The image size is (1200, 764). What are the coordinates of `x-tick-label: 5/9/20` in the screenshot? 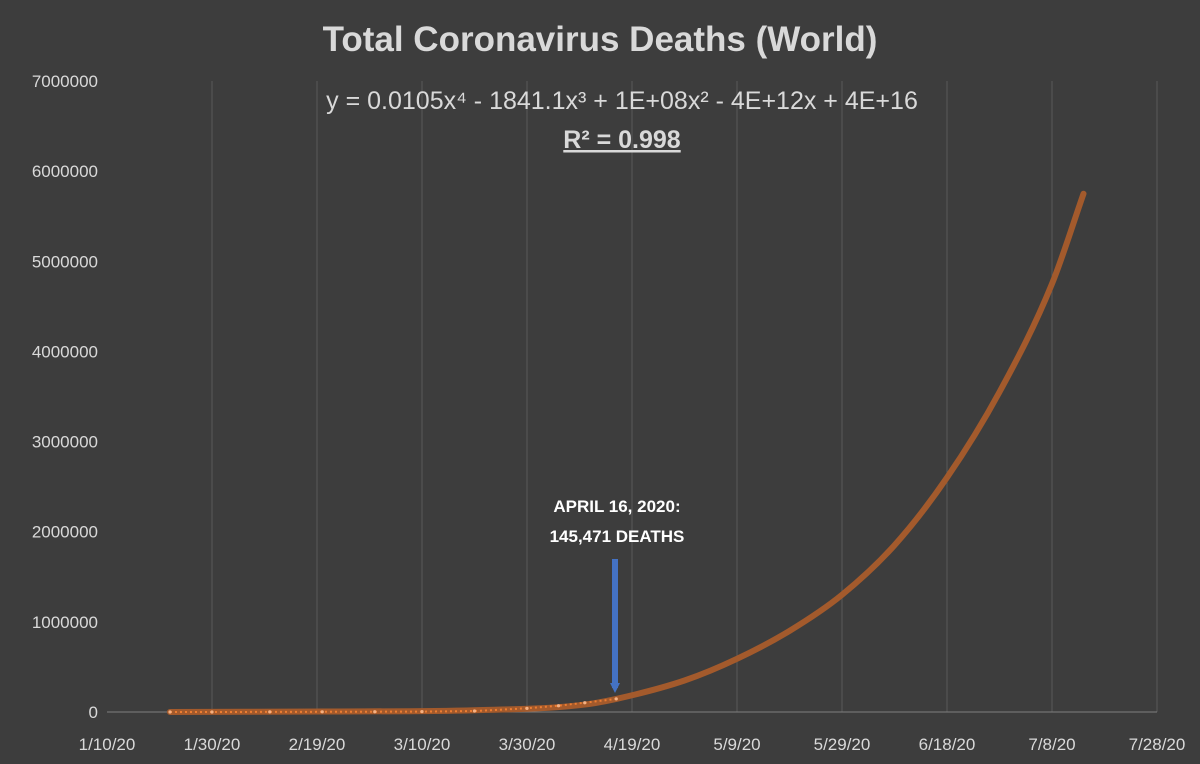 It's located at (736, 744).